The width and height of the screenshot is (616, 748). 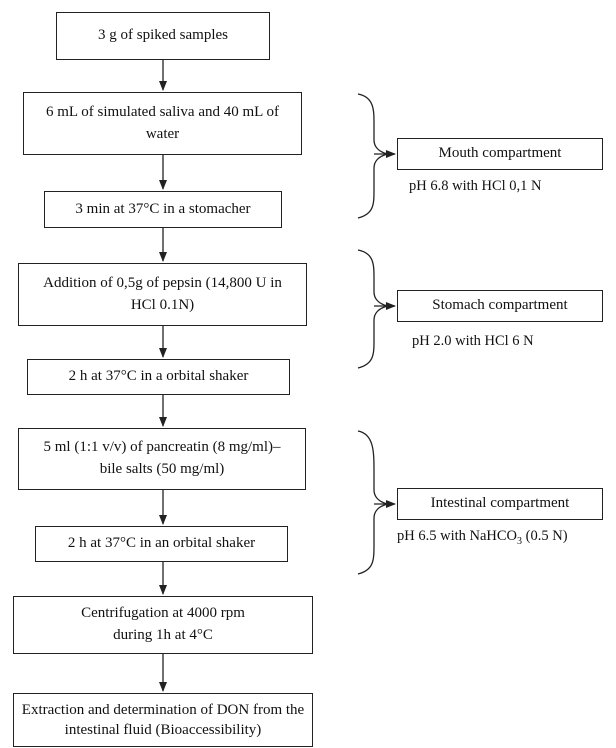 I want to click on step-1-box: 3 g of spiked samples, so click(x=163, y=36).